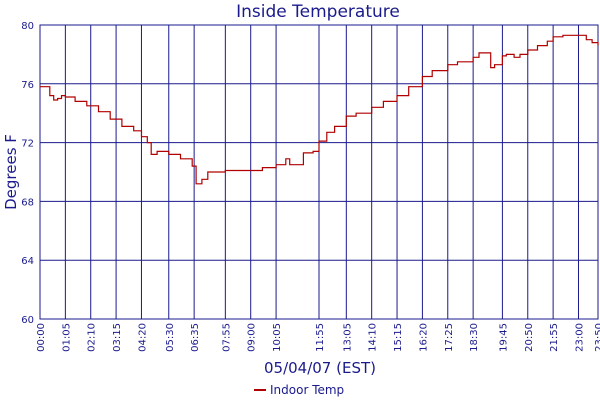  I want to click on x-tick-label: 23:50, so click(597, 337).